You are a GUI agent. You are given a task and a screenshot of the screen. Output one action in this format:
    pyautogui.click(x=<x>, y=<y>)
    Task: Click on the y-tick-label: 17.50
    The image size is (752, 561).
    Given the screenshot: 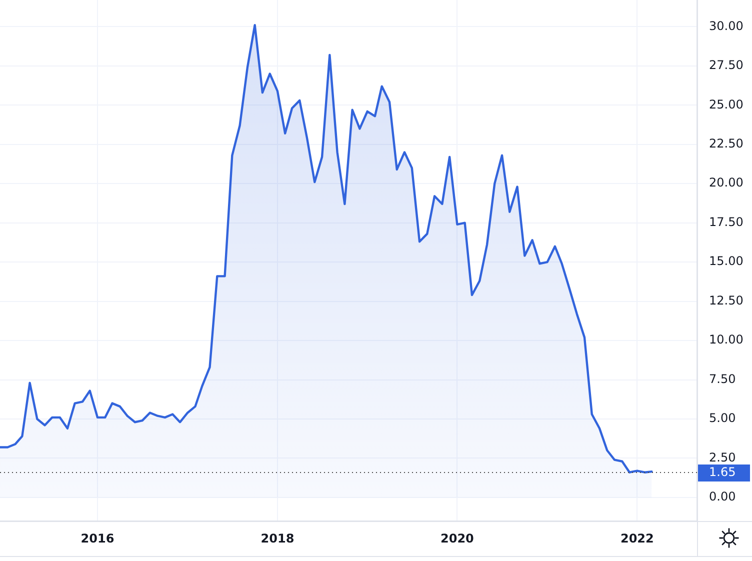 What is the action you would take?
    pyautogui.click(x=726, y=221)
    